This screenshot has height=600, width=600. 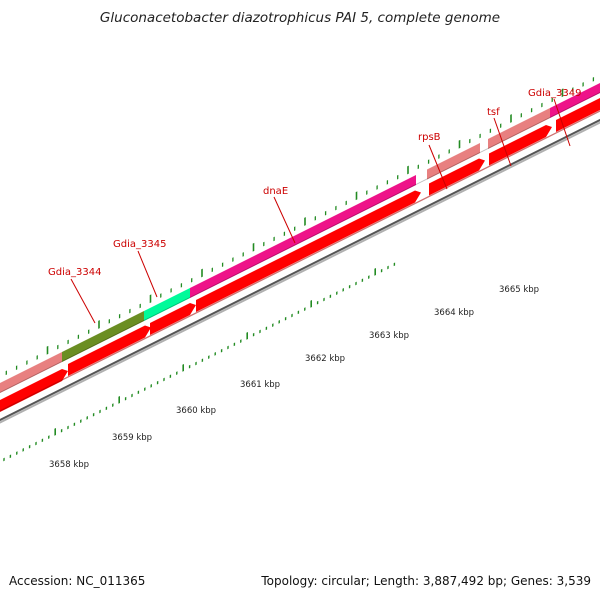 I want to click on gene-label-gdia-3344: Gdia_3344, so click(x=74, y=272).